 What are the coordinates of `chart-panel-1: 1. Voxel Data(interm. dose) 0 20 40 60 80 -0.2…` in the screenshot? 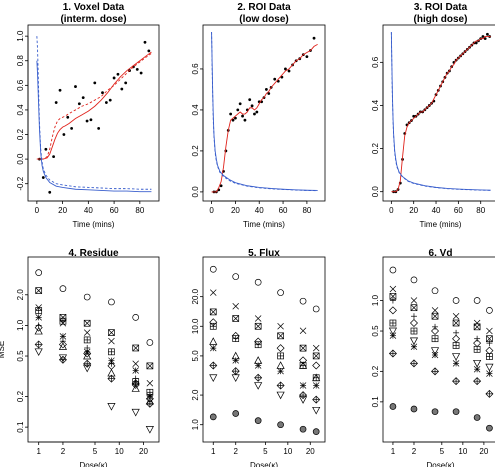 It's located at (88, 115).